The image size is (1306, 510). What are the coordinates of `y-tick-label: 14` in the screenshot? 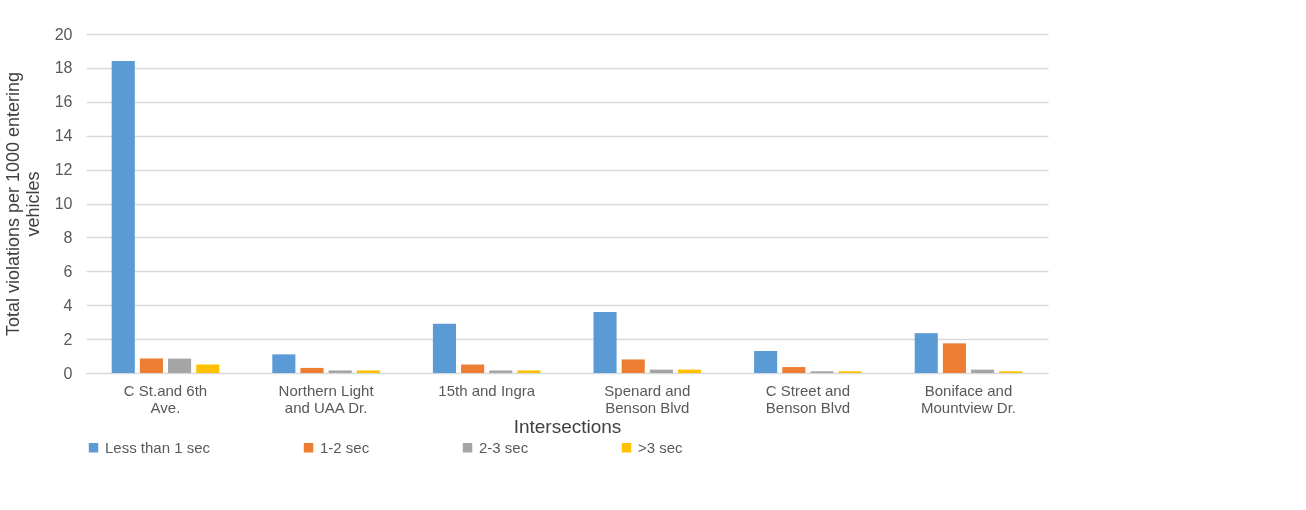 It's located at (63, 136).